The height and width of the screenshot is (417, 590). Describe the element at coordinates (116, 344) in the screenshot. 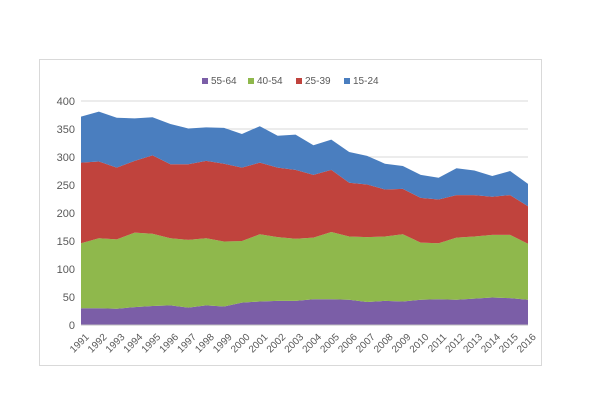

I see `x-tick-label: 1993` at that location.